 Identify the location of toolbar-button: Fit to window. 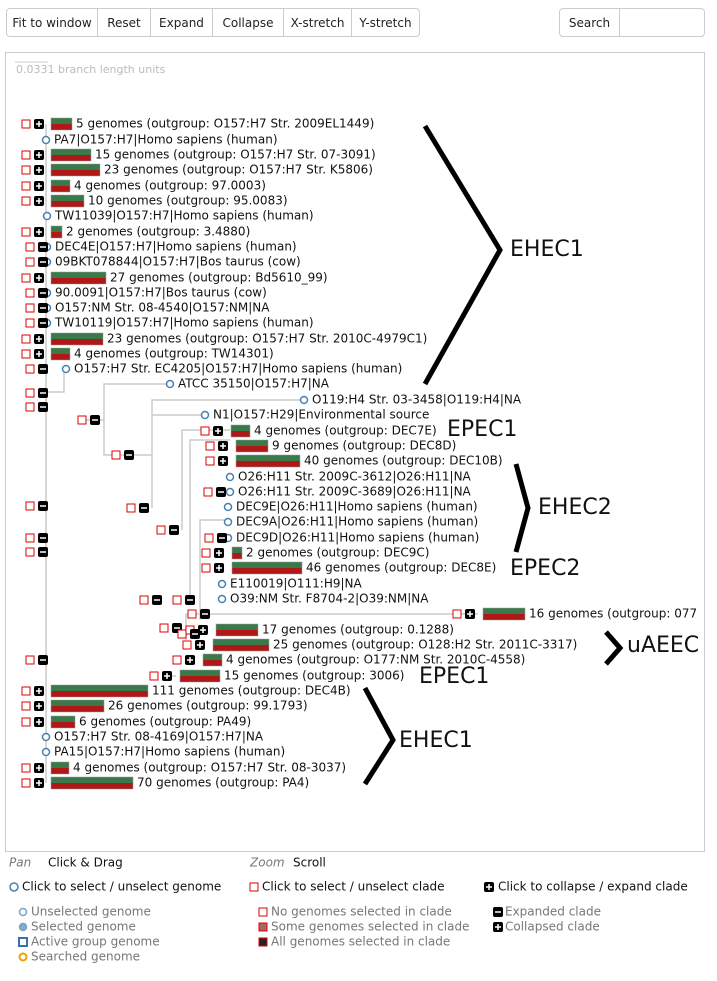
(52, 22).